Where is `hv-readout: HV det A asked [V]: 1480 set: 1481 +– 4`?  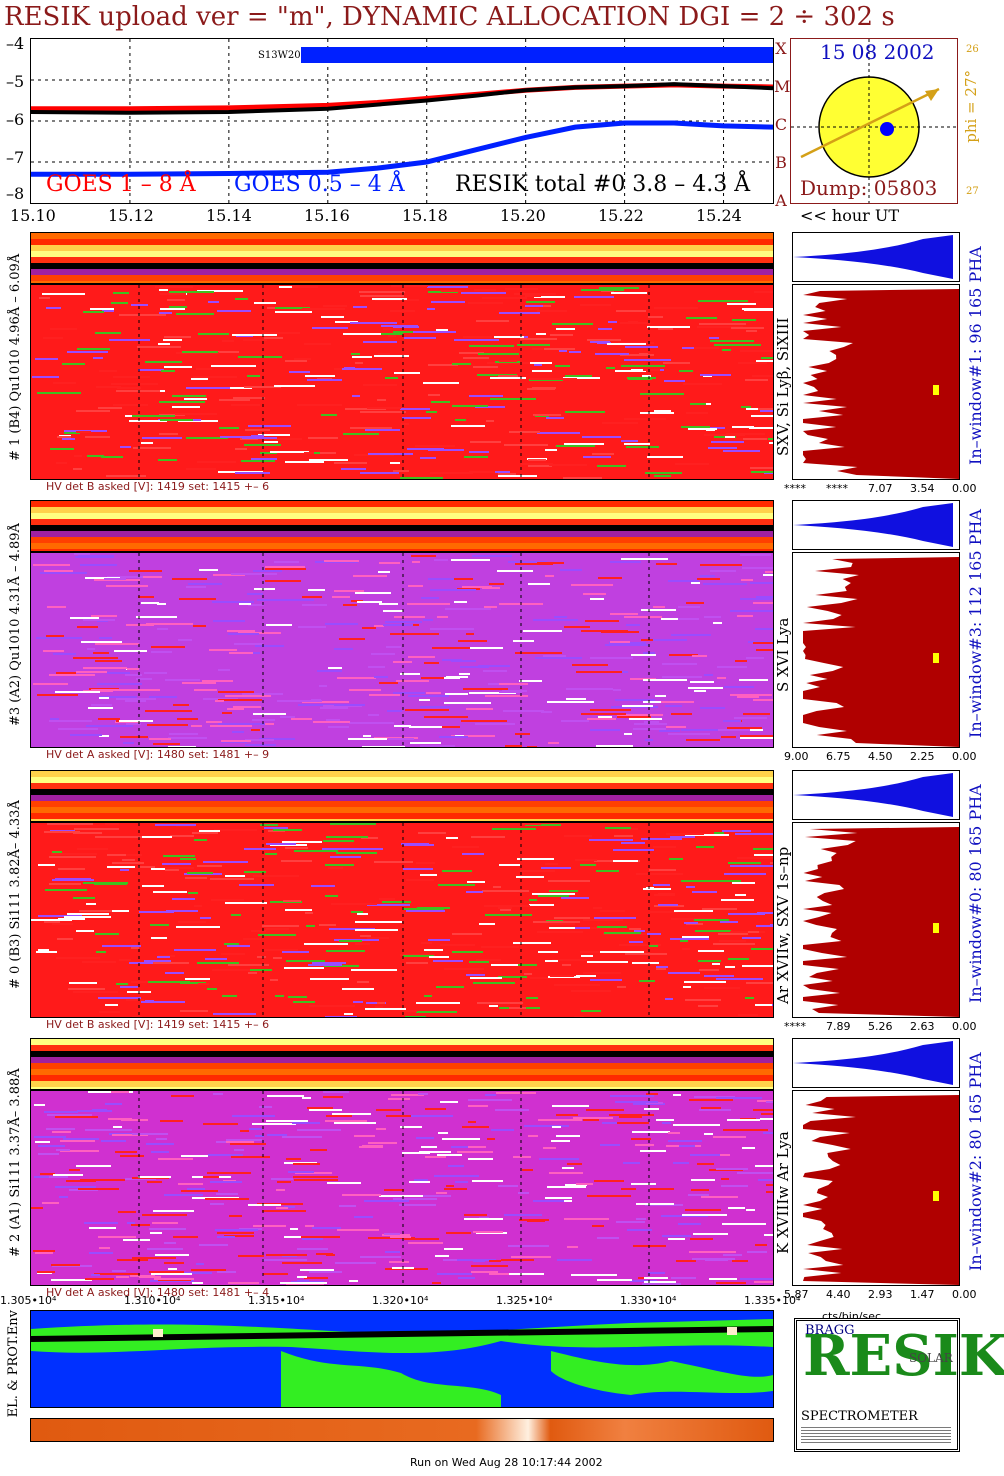 hv-readout: HV det A asked [V]: 1480 set: 1481 +– 4 is located at coordinates (158, 1292).